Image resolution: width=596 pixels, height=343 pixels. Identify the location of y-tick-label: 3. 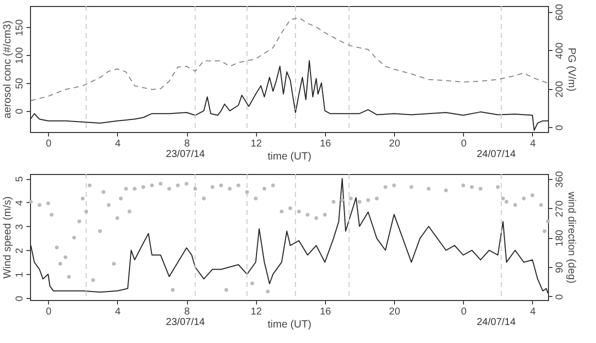
(20, 227).